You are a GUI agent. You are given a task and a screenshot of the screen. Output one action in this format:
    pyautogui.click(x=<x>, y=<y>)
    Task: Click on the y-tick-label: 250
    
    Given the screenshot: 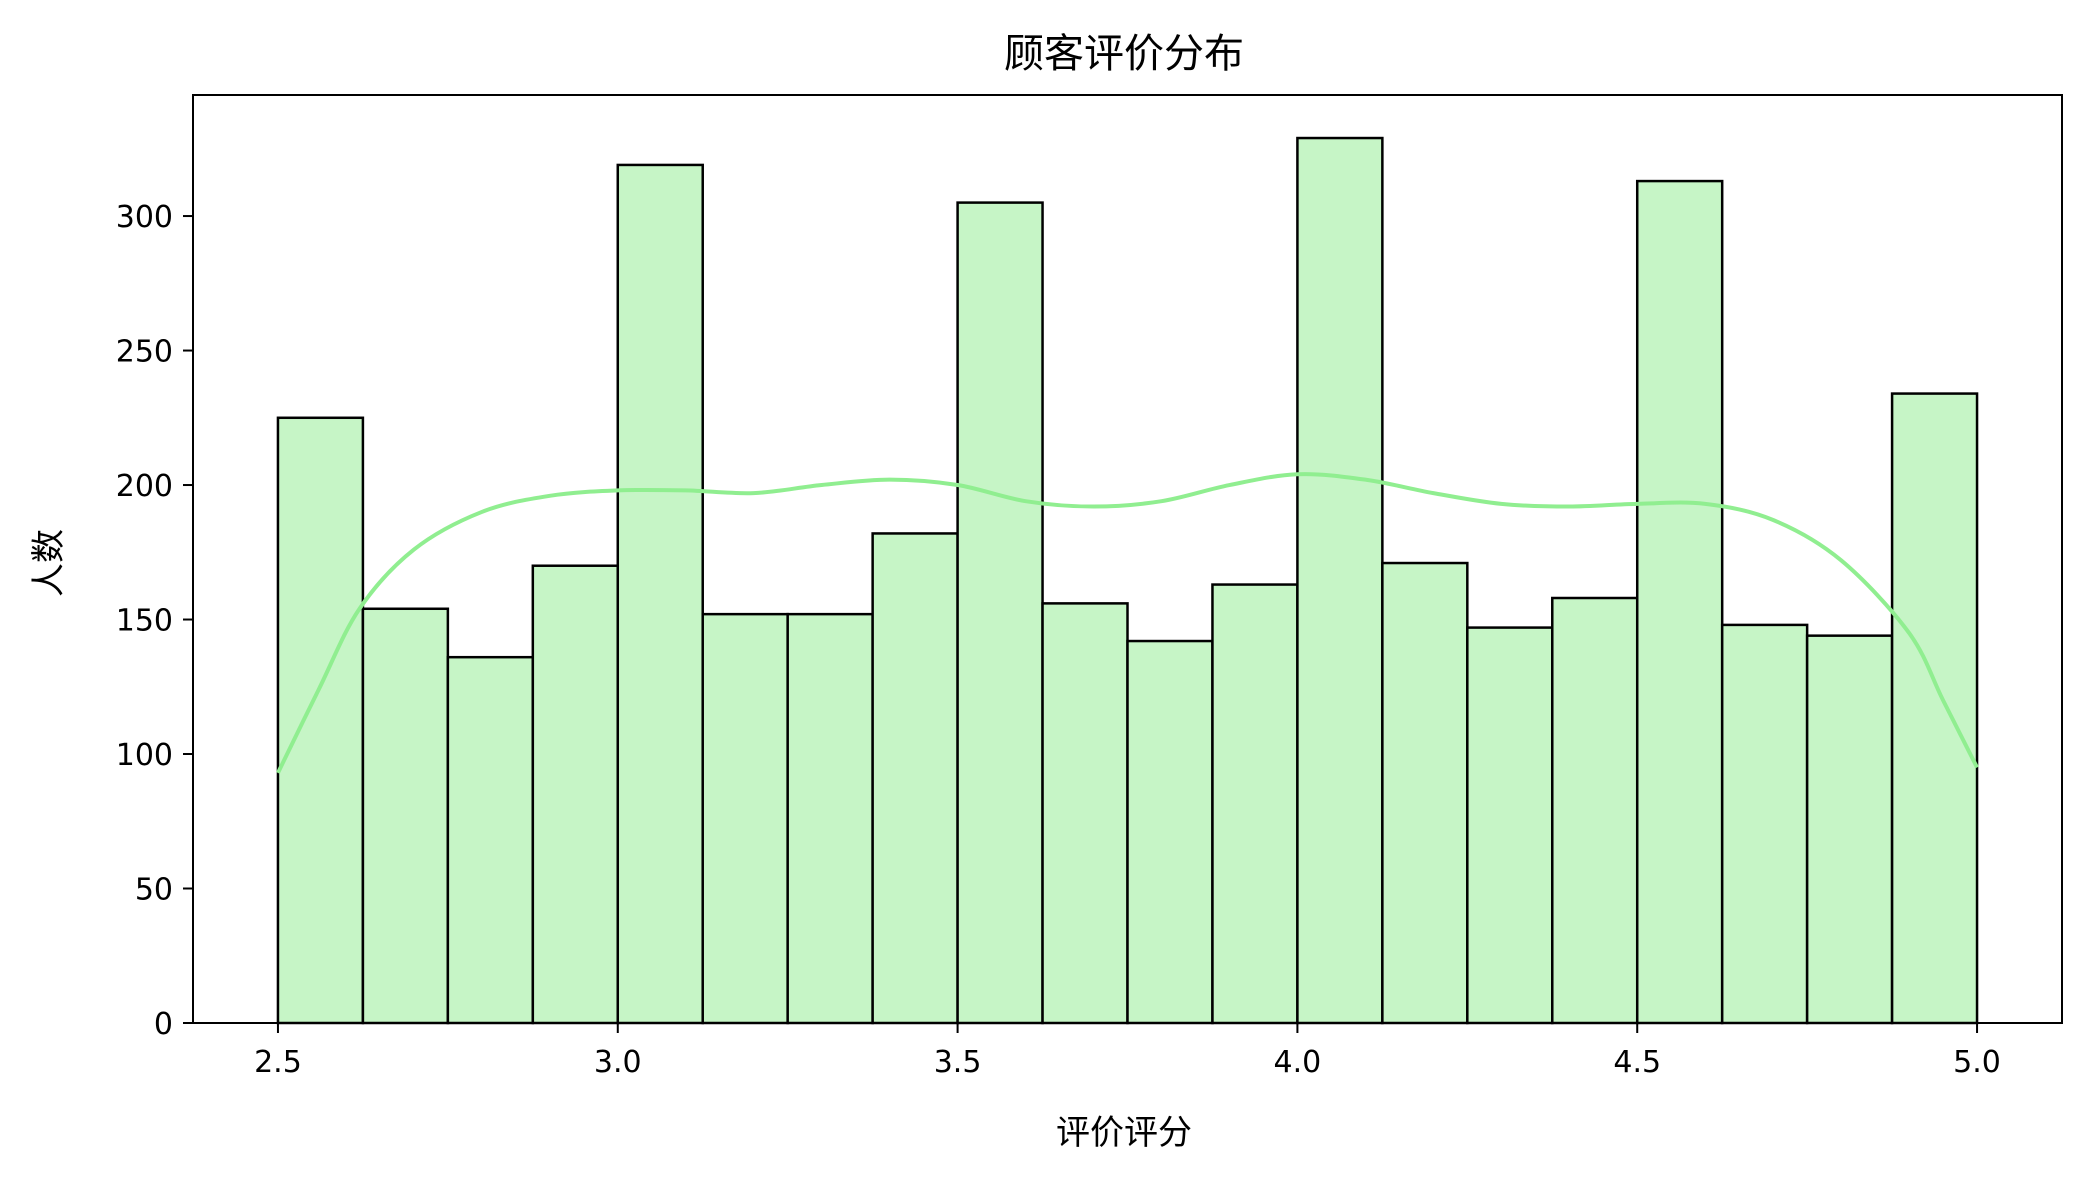 What is the action you would take?
    pyautogui.click(x=144, y=352)
    